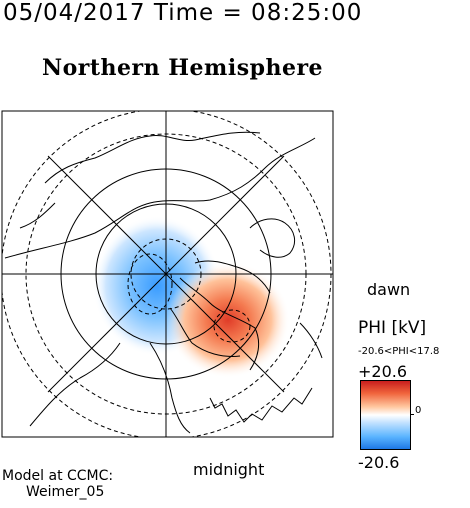 This screenshot has width=470, height=508. What do you see at coordinates (418, 410) in the screenshot?
I see `legend-zero-label: 0` at bounding box center [418, 410].